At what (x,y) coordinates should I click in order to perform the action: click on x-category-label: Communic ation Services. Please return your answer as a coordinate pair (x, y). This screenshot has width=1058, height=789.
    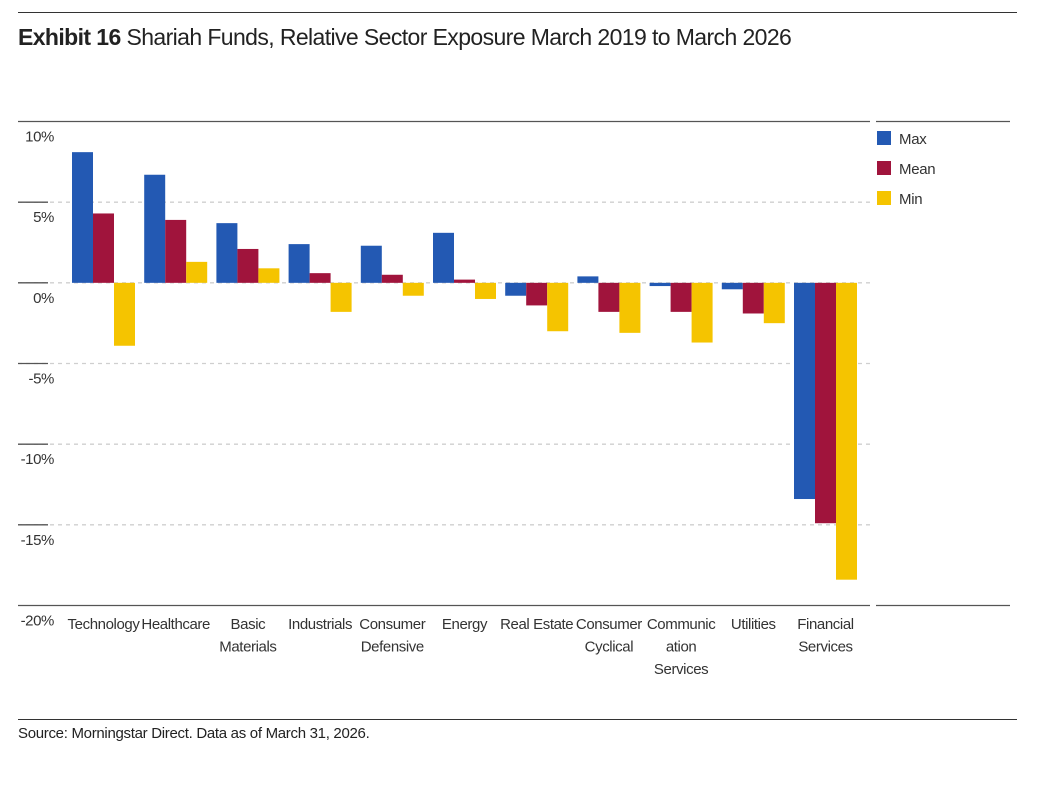
    Looking at the image, I should click on (681, 647).